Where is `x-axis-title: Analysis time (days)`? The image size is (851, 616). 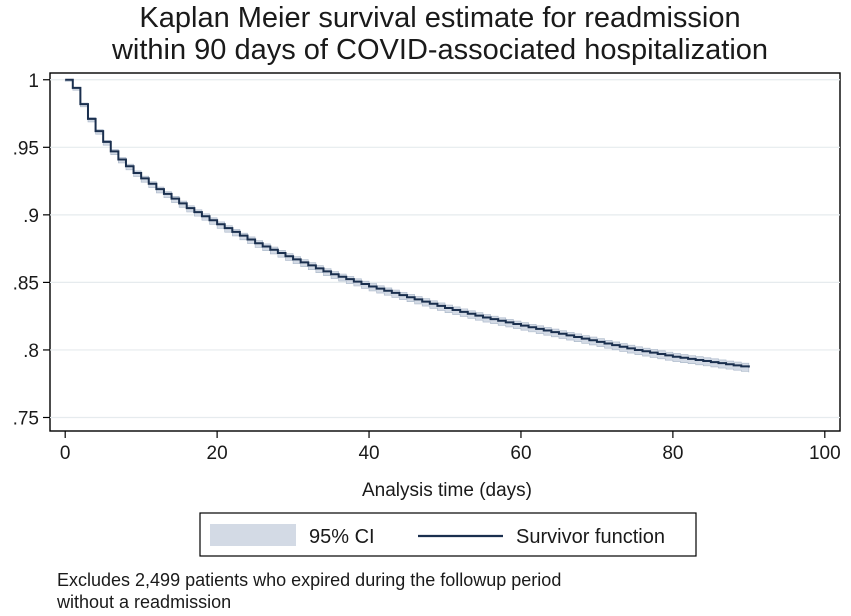 x-axis-title: Analysis time (days) is located at coordinates (447, 490).